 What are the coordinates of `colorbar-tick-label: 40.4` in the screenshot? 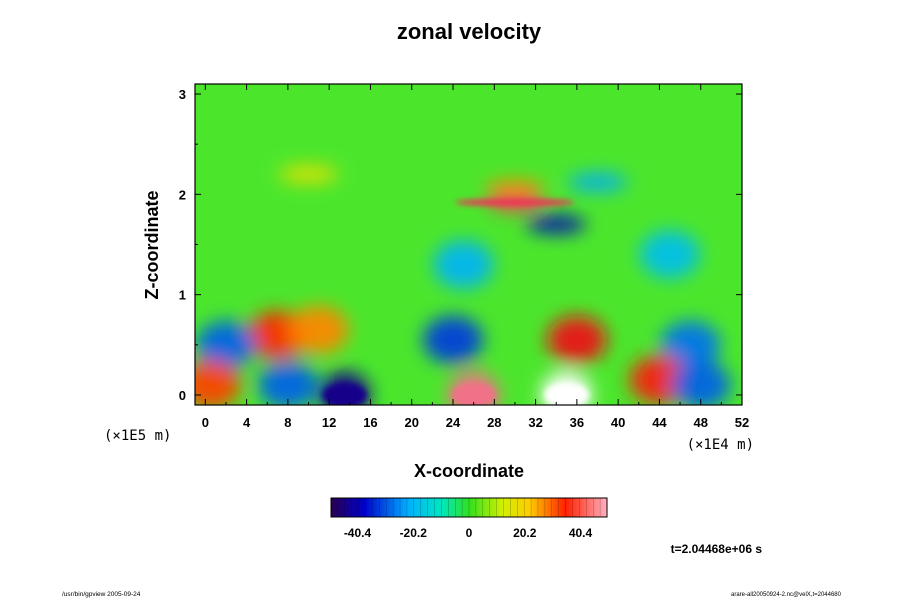 It's located at (581, 533).